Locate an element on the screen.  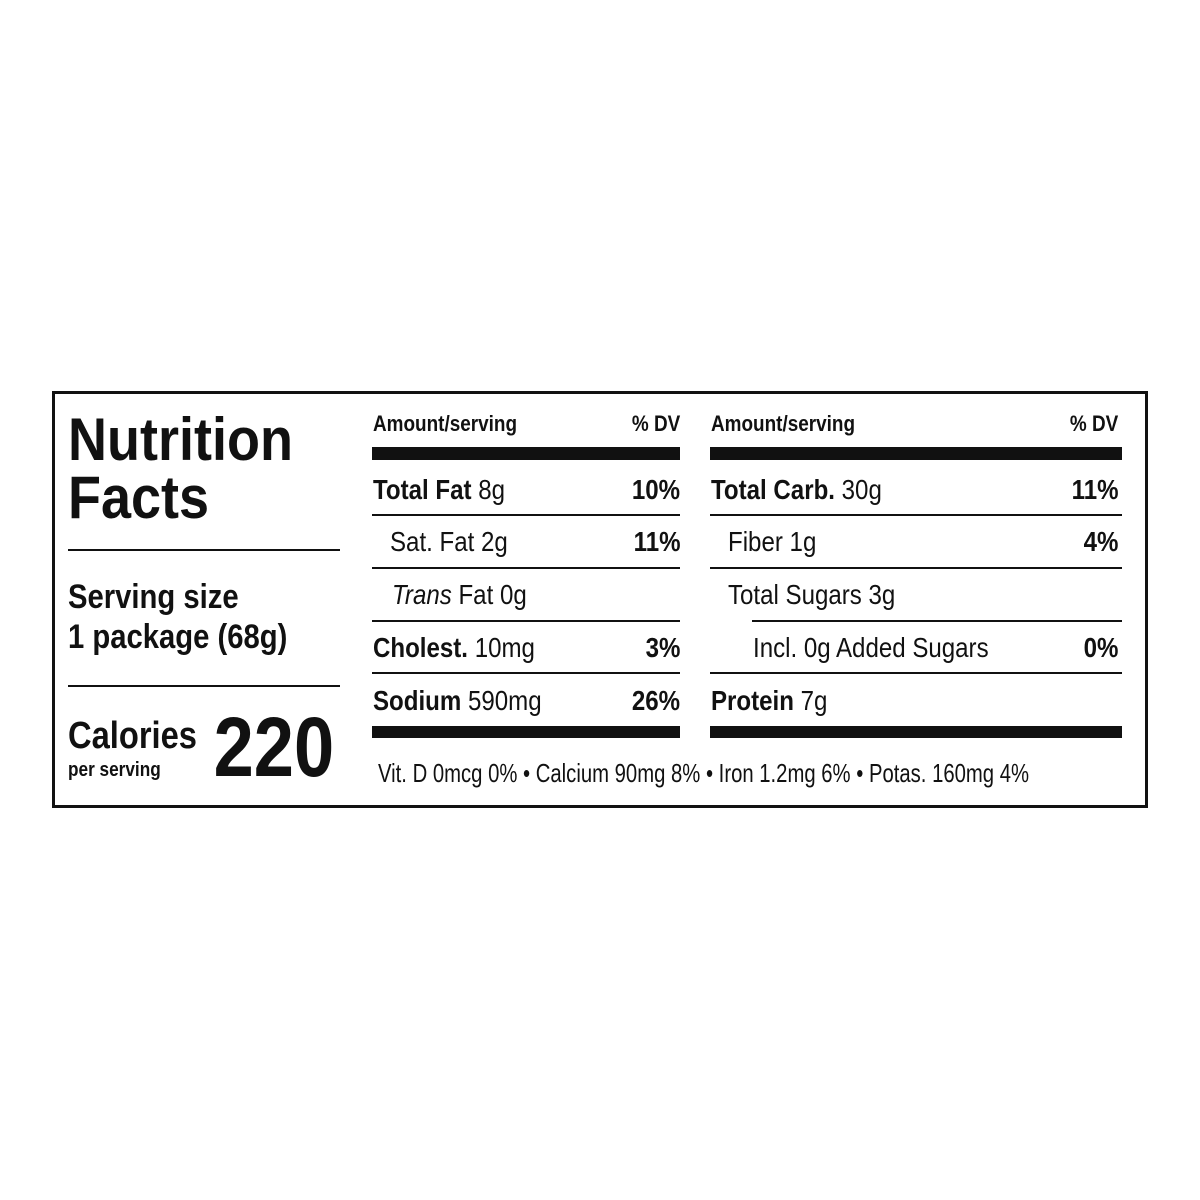
row-trans-fat: Trans Fat 0g is located at coordinates (459, 594).